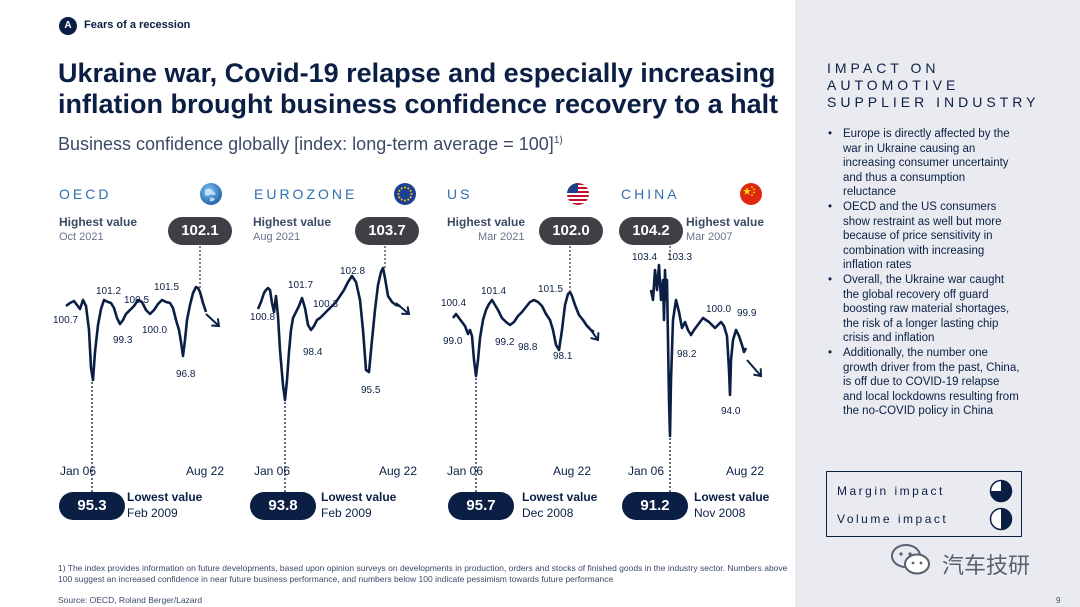 This screenshot has width=1080, height=607. Describe the element at coordinates (136, 333) in the screenshot. I see `series-line-oecd` at that location.